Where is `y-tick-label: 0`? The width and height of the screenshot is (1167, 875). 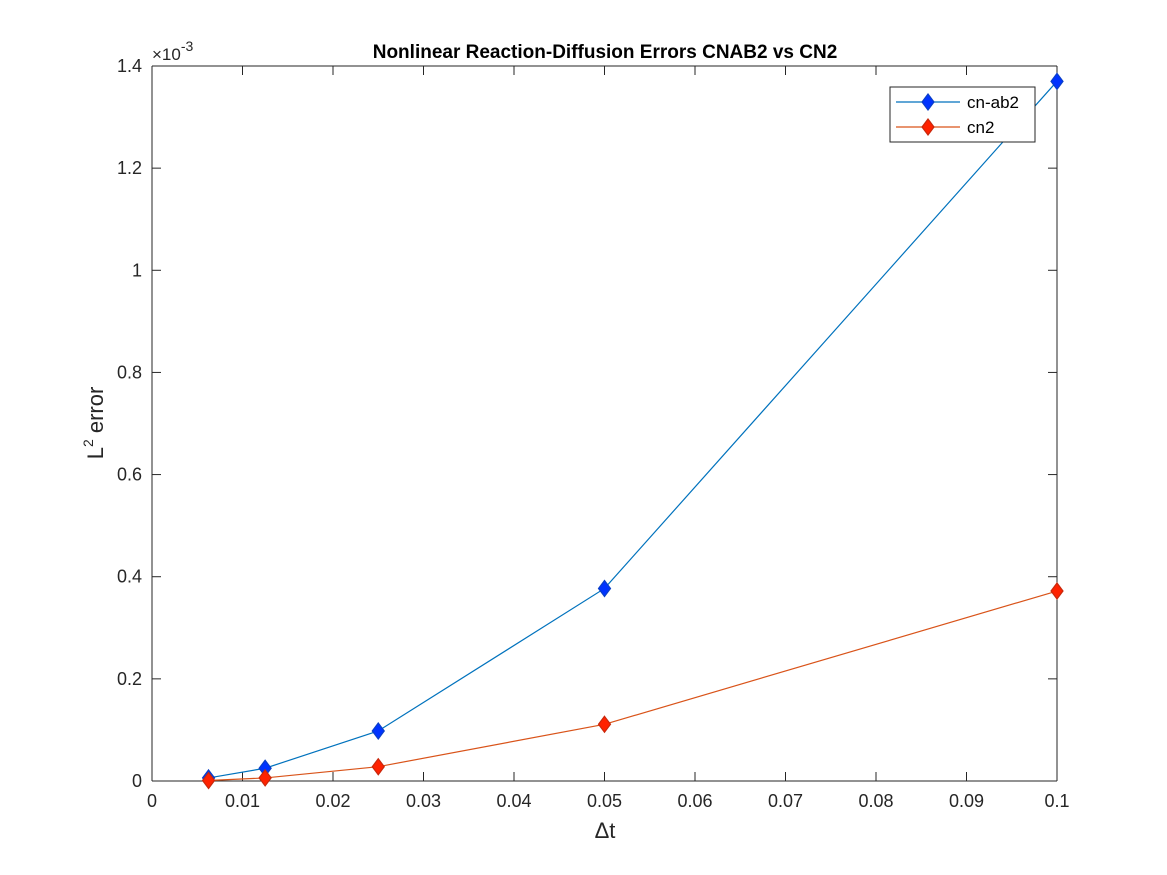
y-tick-label: 0 is located at coordinates (137, 781).